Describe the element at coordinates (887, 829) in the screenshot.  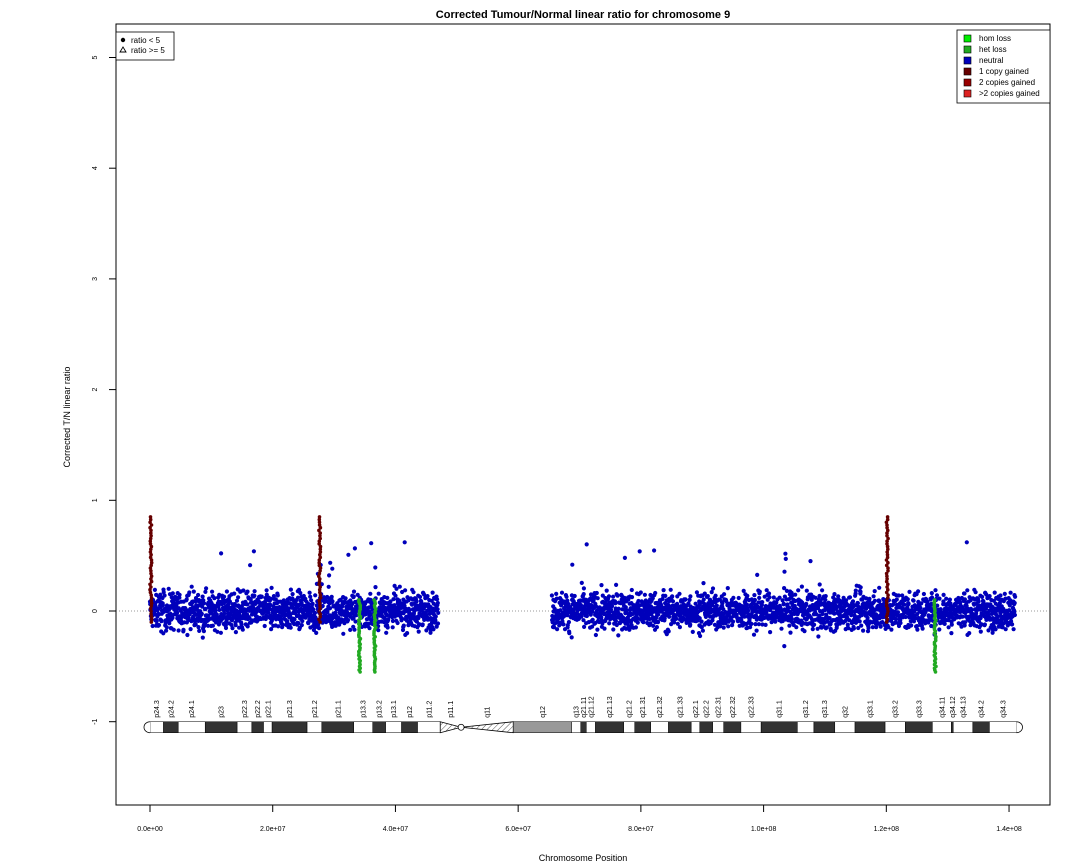
I see `x-tick-label: 1.2e+08` at that location.